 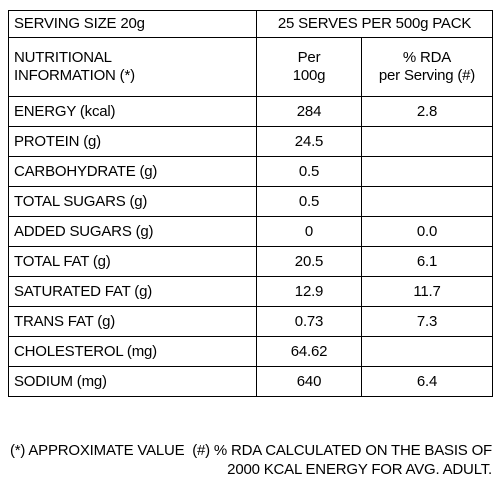 I want to click on nutrient-name: TOTAL SUGARS (g), so click(x=132, y=201).